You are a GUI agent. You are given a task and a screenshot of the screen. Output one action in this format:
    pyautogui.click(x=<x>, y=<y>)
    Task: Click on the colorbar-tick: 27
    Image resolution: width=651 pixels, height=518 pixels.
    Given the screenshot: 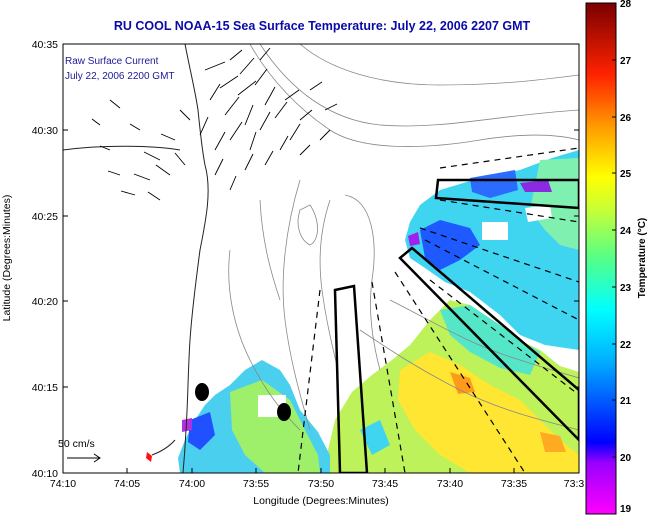 What is the action you would take?
    pyautogui.click(x=626, y=61)
    